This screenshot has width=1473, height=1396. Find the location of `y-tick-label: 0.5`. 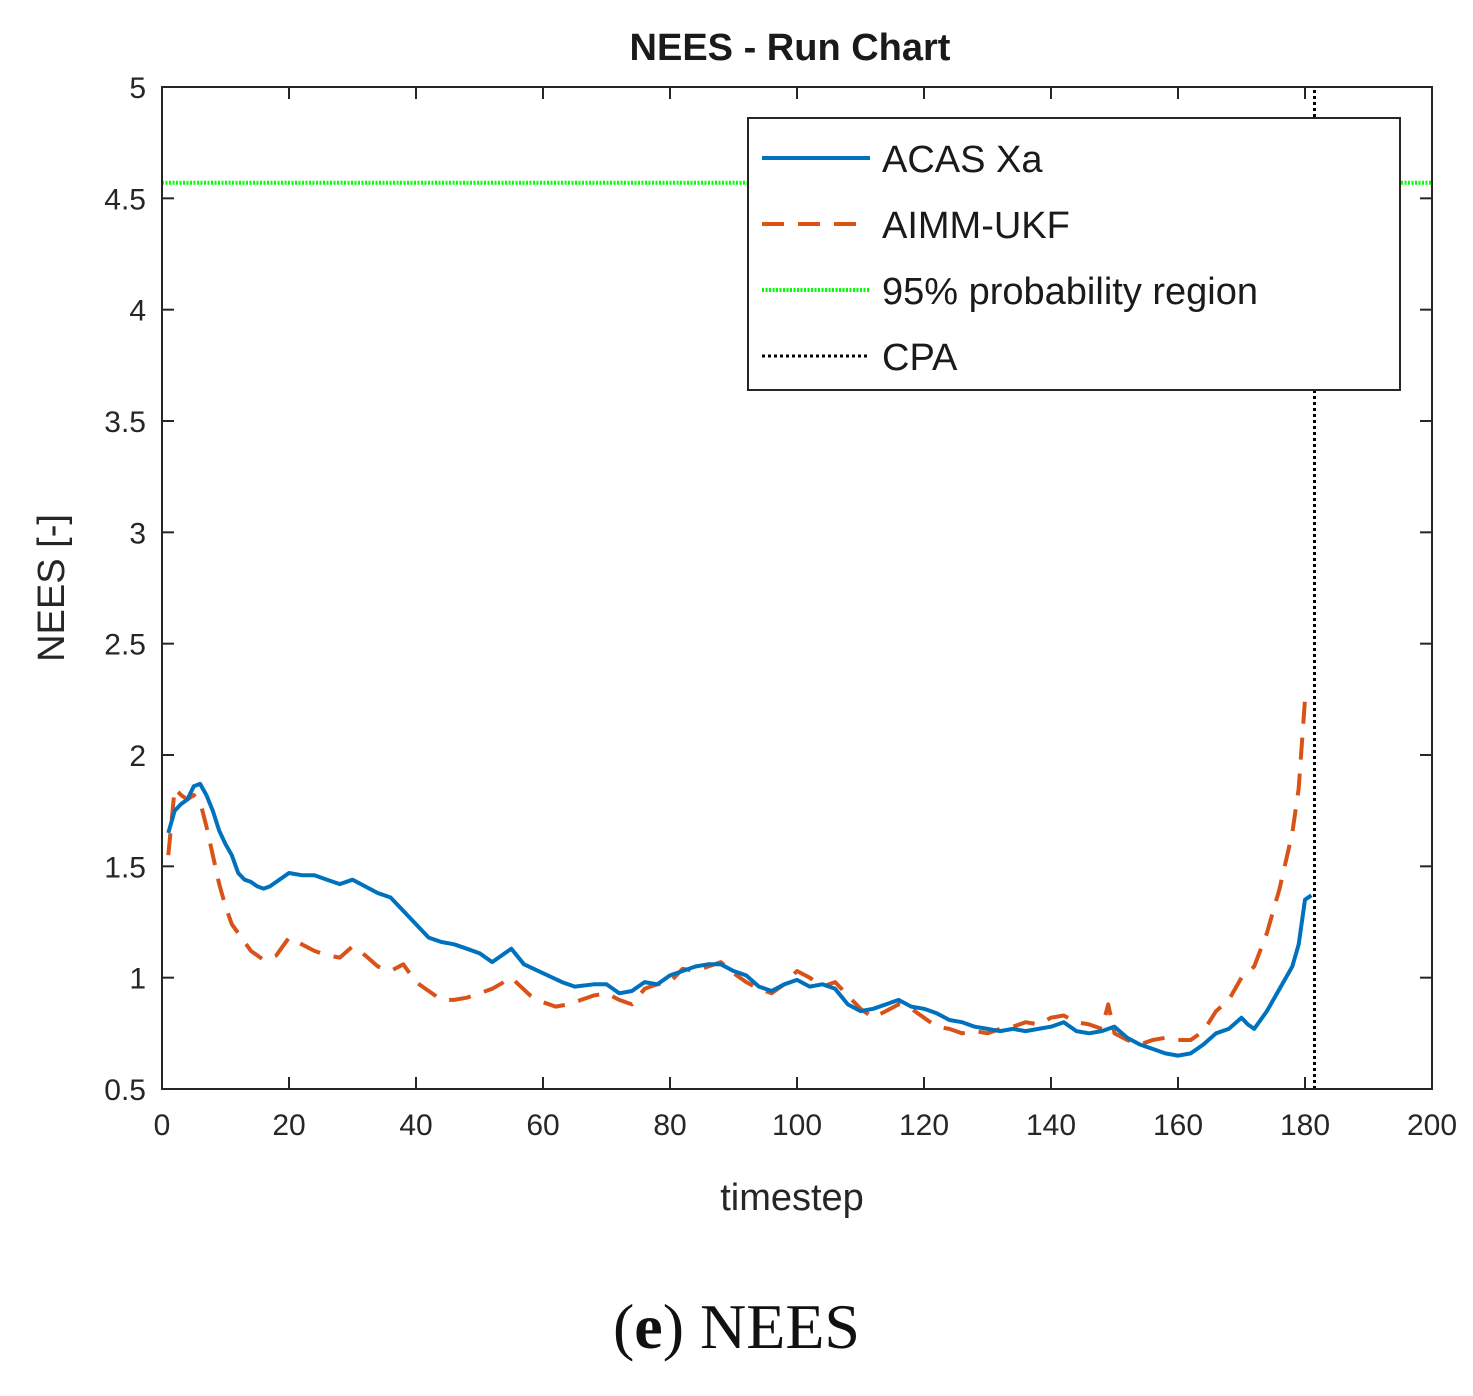

y-tick-label: 0.5 is located at coordinates (125, 1090).